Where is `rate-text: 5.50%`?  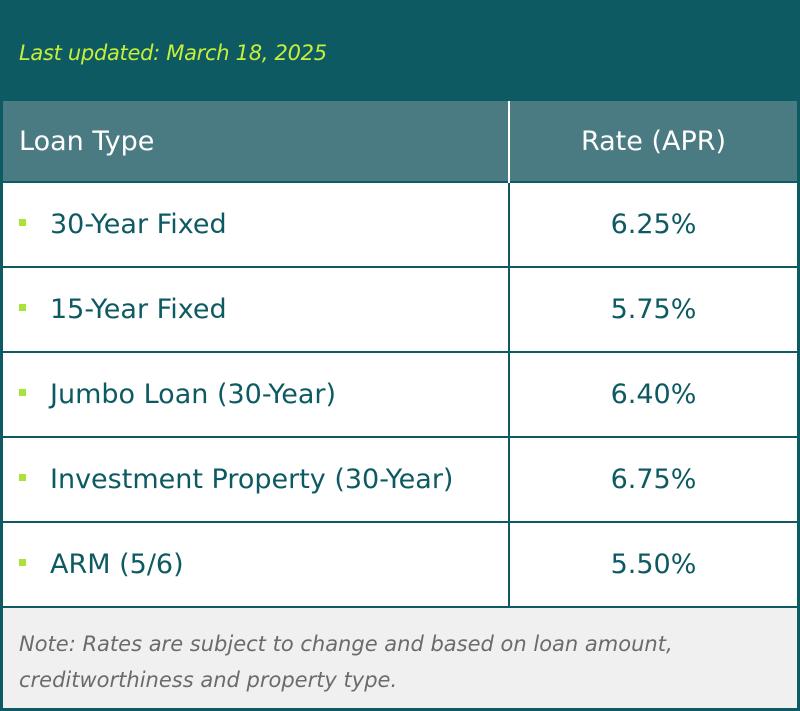 rate-text: 5.50% is located at coordinates (653, 564).